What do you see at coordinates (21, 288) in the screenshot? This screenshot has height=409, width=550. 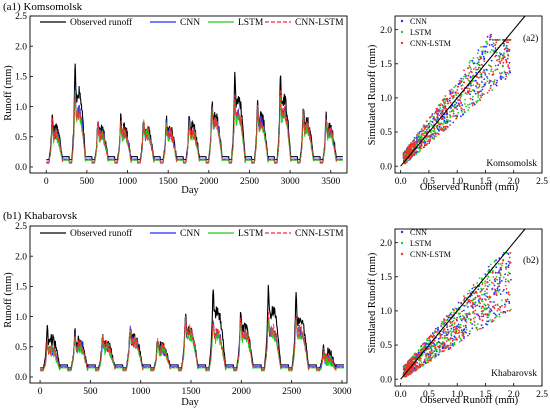 I see `y-tick-label: 1.5` at bounding box center [21, 288].